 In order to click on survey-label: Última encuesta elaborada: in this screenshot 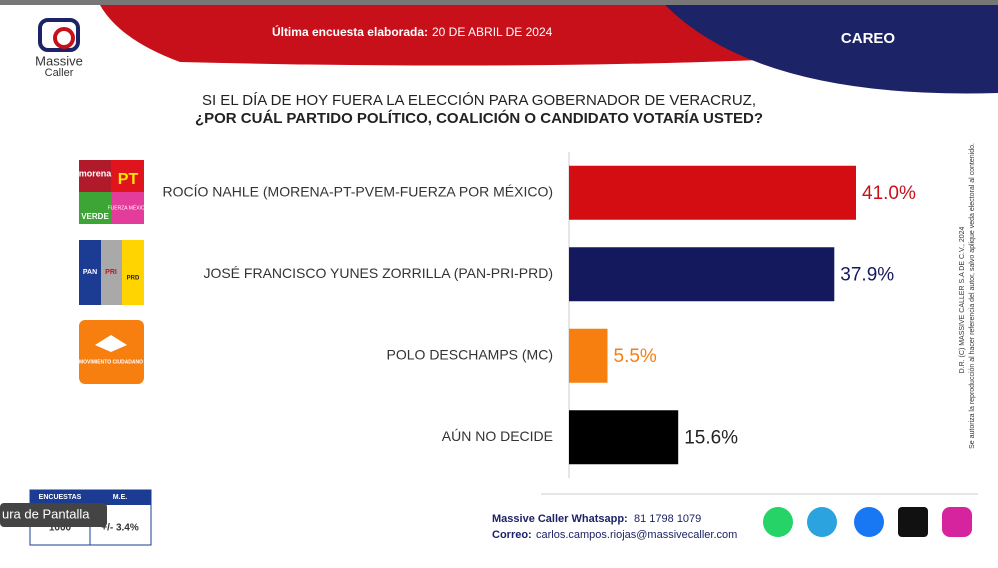, I will do `click(350, 31)`.